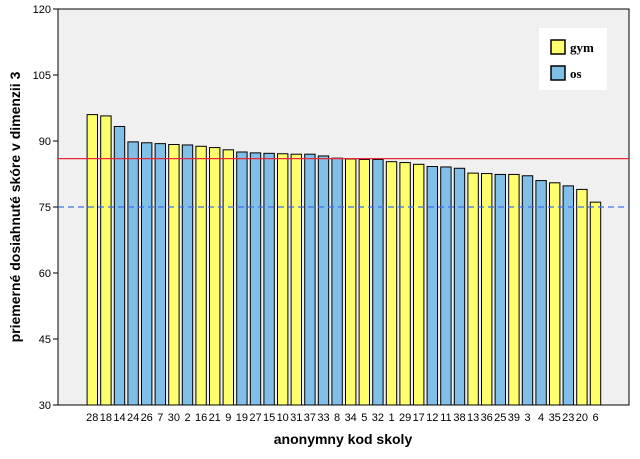  Describe the element at coordinates (45, 274) in the screenshot. I see `y-tick-label: 60` at that location.